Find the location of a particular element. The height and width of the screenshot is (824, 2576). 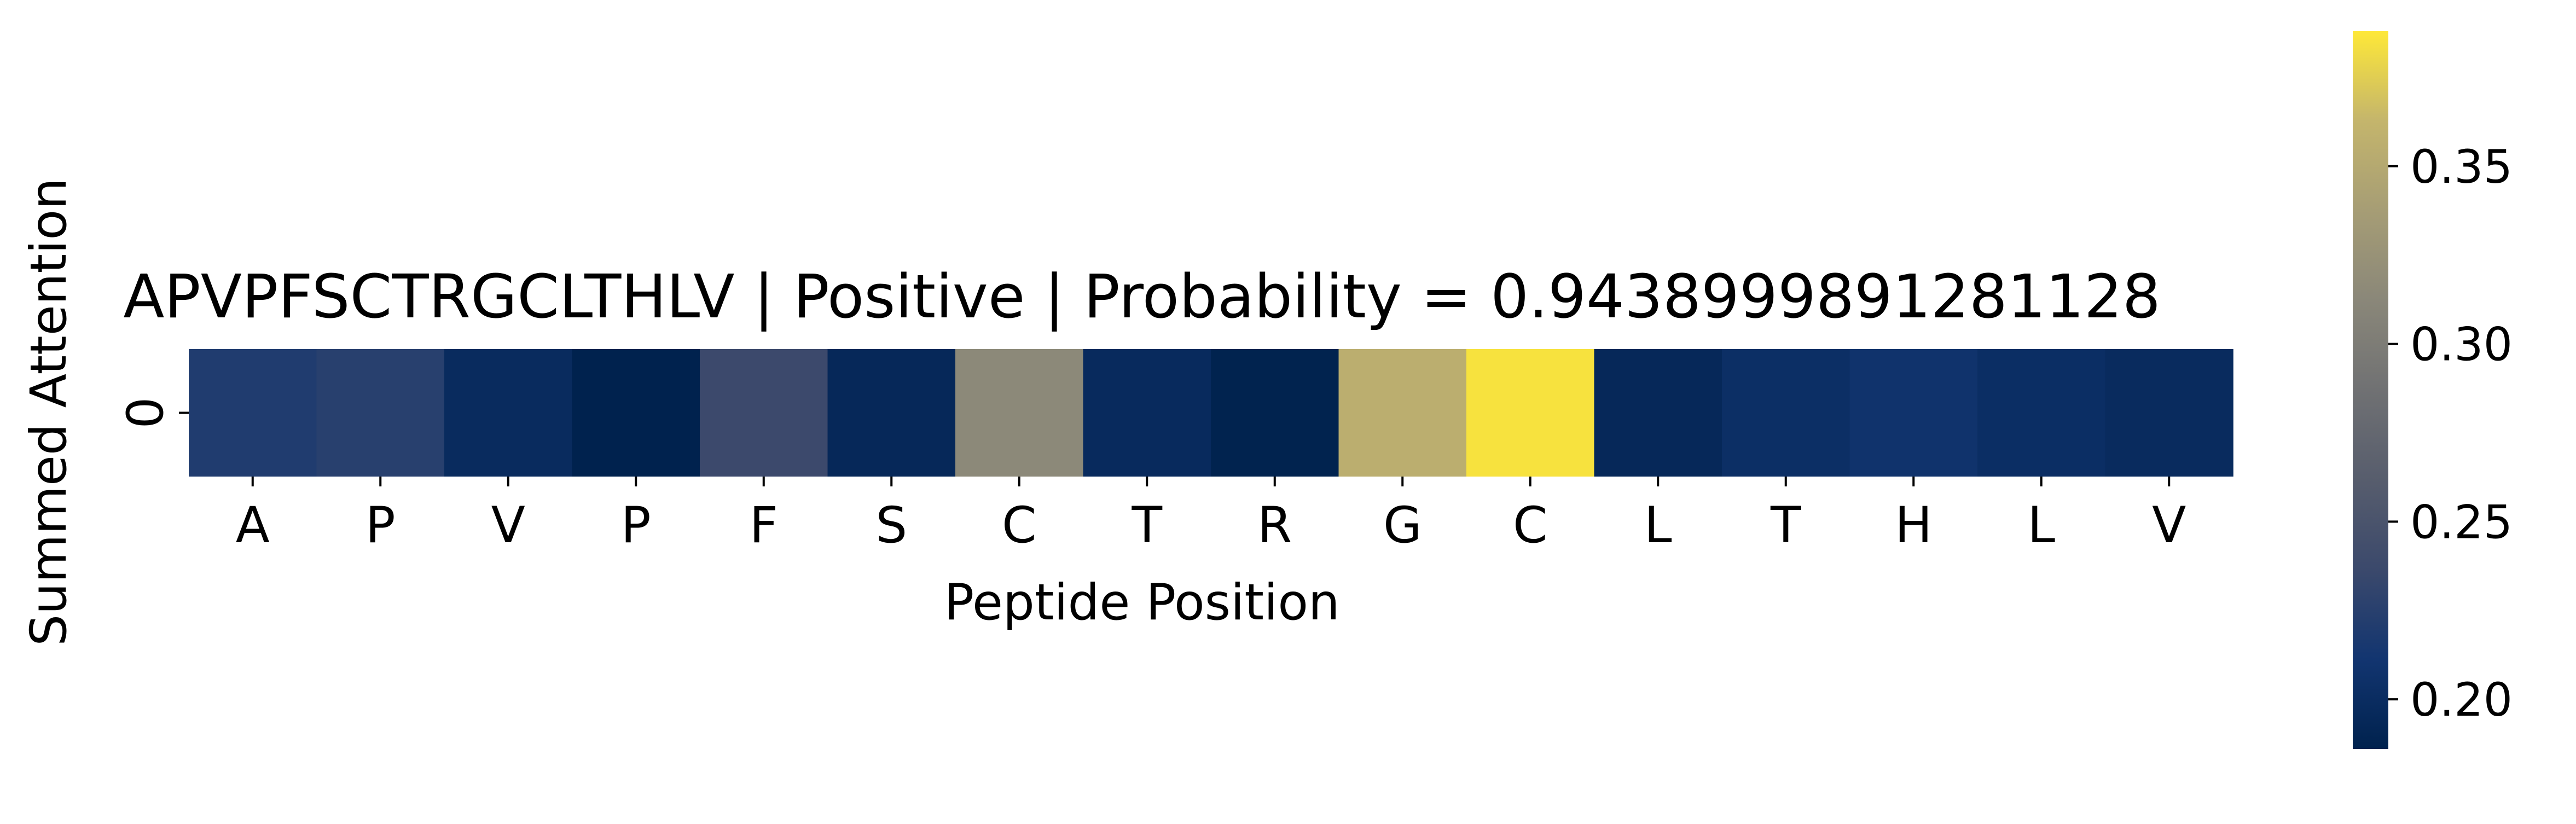

colorbar-tick-label: 0.20 is located at coordinates (2461, 700).